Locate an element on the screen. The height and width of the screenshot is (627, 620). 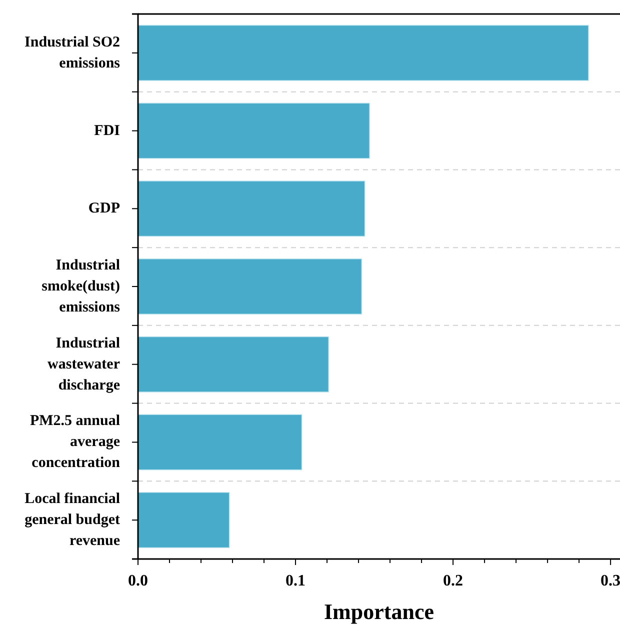
y-tick-label: Industrial smoke(dust) emissions is located at coordinates (81, 287).